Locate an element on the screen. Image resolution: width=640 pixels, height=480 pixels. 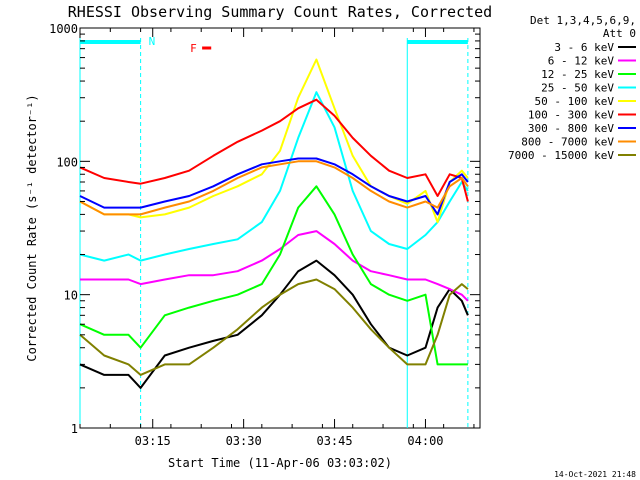
y-tick-label: 1000 is located at coordinates (63, 29).